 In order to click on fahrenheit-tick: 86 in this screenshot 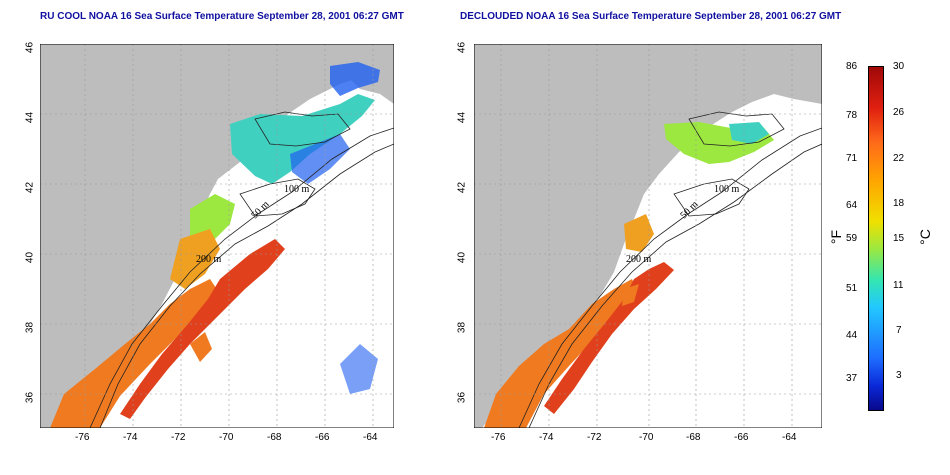, I will do `click(852, 66)`.